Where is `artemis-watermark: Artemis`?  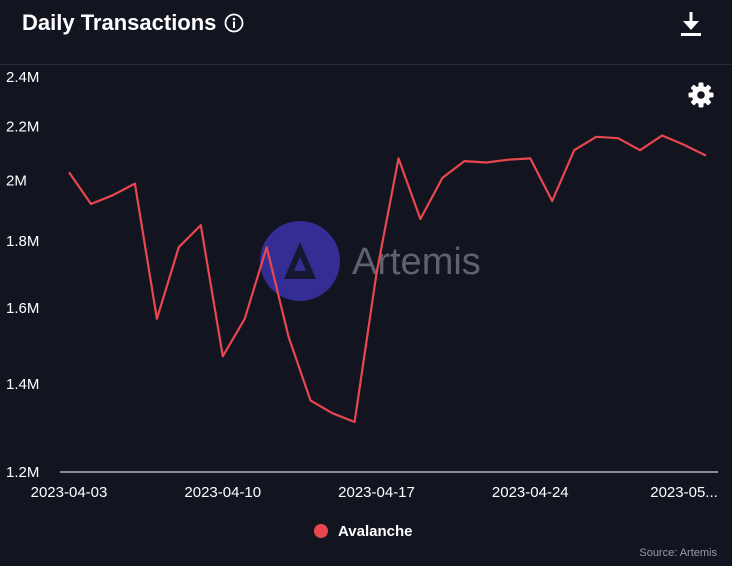 artemis-watermark: Artemis is located at coordinates (370, 261).